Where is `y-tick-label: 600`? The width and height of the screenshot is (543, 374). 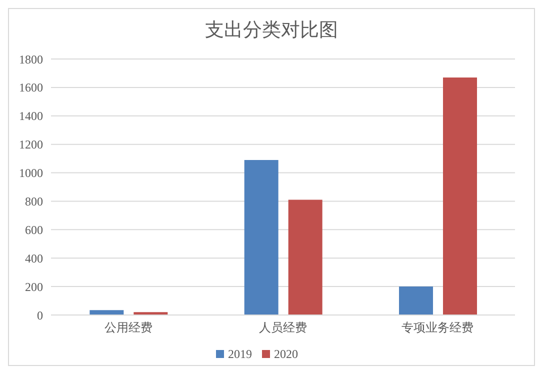 y-tick-label: 600 is located at coordinates (34, 229).